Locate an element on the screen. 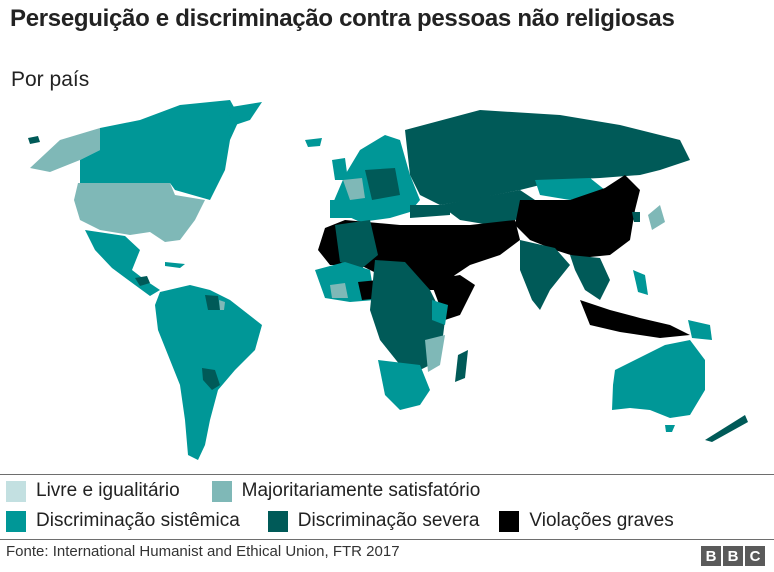 The width and height of the screenshot is (774, 572). region-madagascar is located at coordinates (461, 366).